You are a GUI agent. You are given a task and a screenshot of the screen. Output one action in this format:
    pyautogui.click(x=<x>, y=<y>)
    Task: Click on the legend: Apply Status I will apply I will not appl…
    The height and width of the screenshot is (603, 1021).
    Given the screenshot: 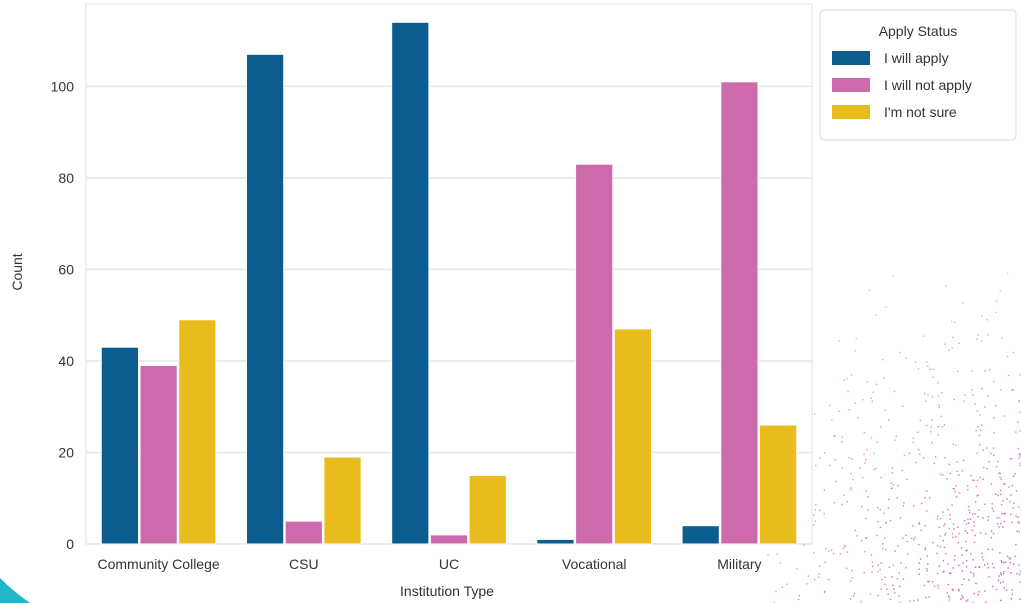 What is the action you would take?
    pyautogui.click(x=918, y=75)
    